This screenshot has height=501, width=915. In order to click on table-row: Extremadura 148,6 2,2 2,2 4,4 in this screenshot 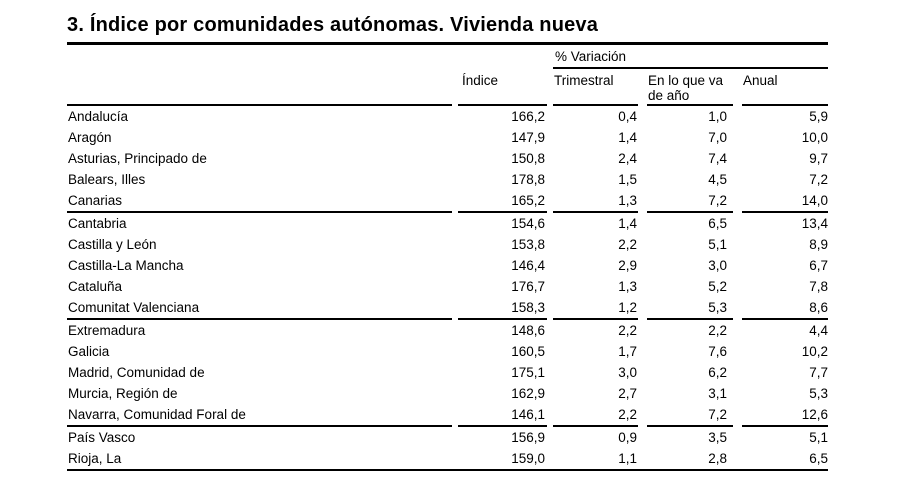, I will do `click(447, 330)`.